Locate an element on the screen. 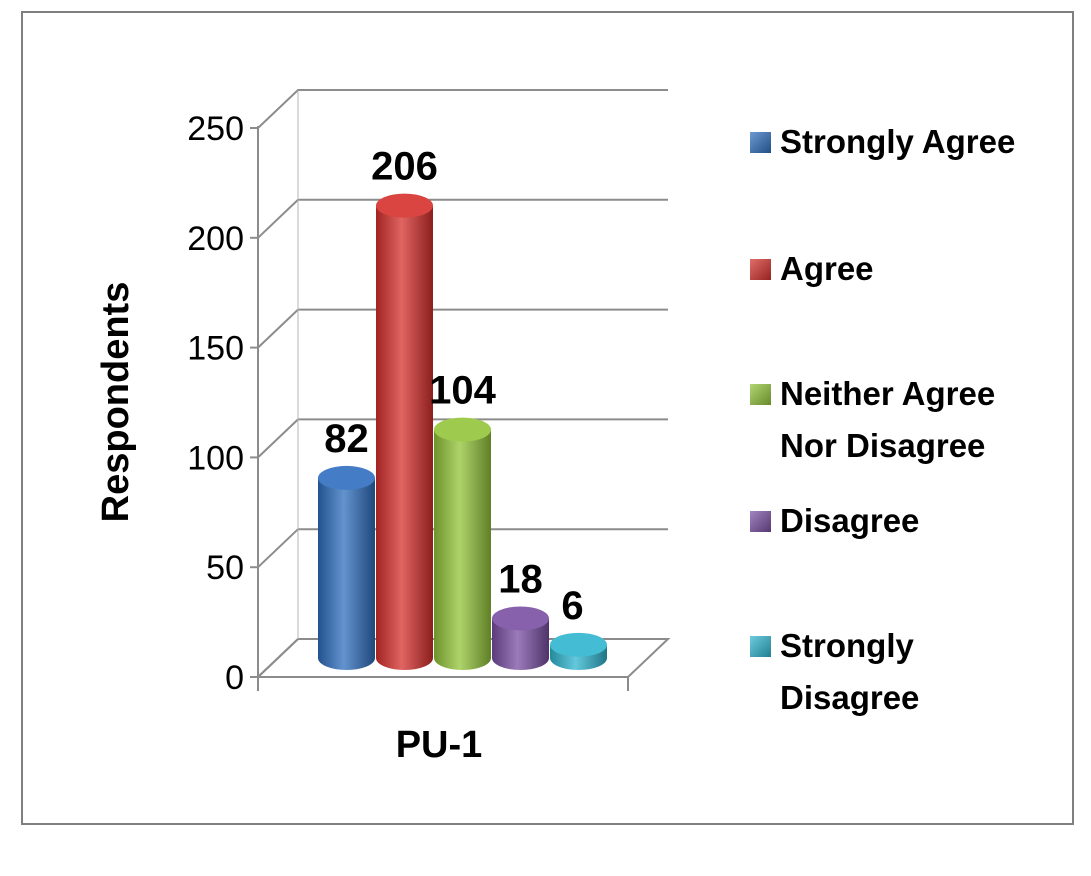 Image resolution: width=1091 pixels, height=876 pixels. y-tick-label: 250 is located at coordinates (215, 129).